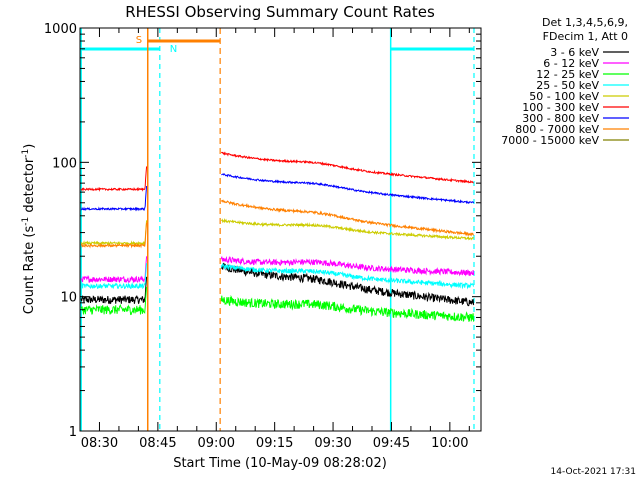 The height and width of the screenshot is (480, 640). Describe the element at coordinates (560, 107) in the screenshot. I see `legend-label-5: 100 - 300 keV` at that location.